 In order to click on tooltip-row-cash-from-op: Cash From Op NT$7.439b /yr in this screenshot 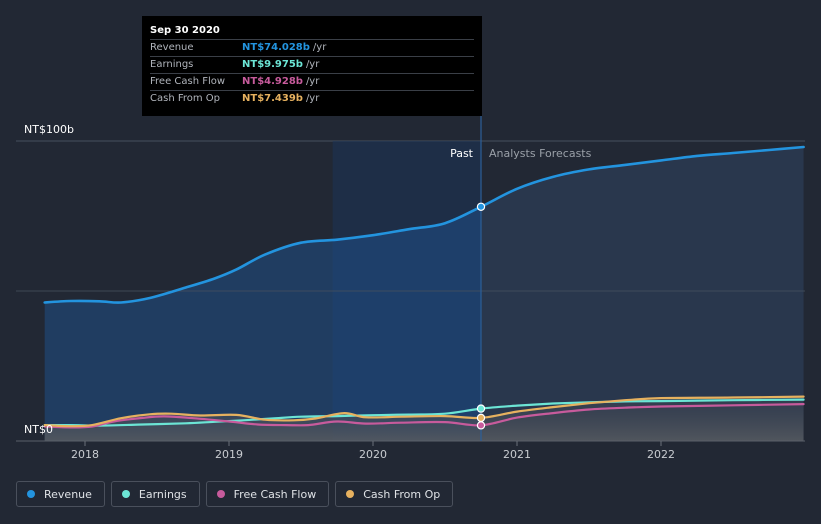, I will do `click(312, 98)`.